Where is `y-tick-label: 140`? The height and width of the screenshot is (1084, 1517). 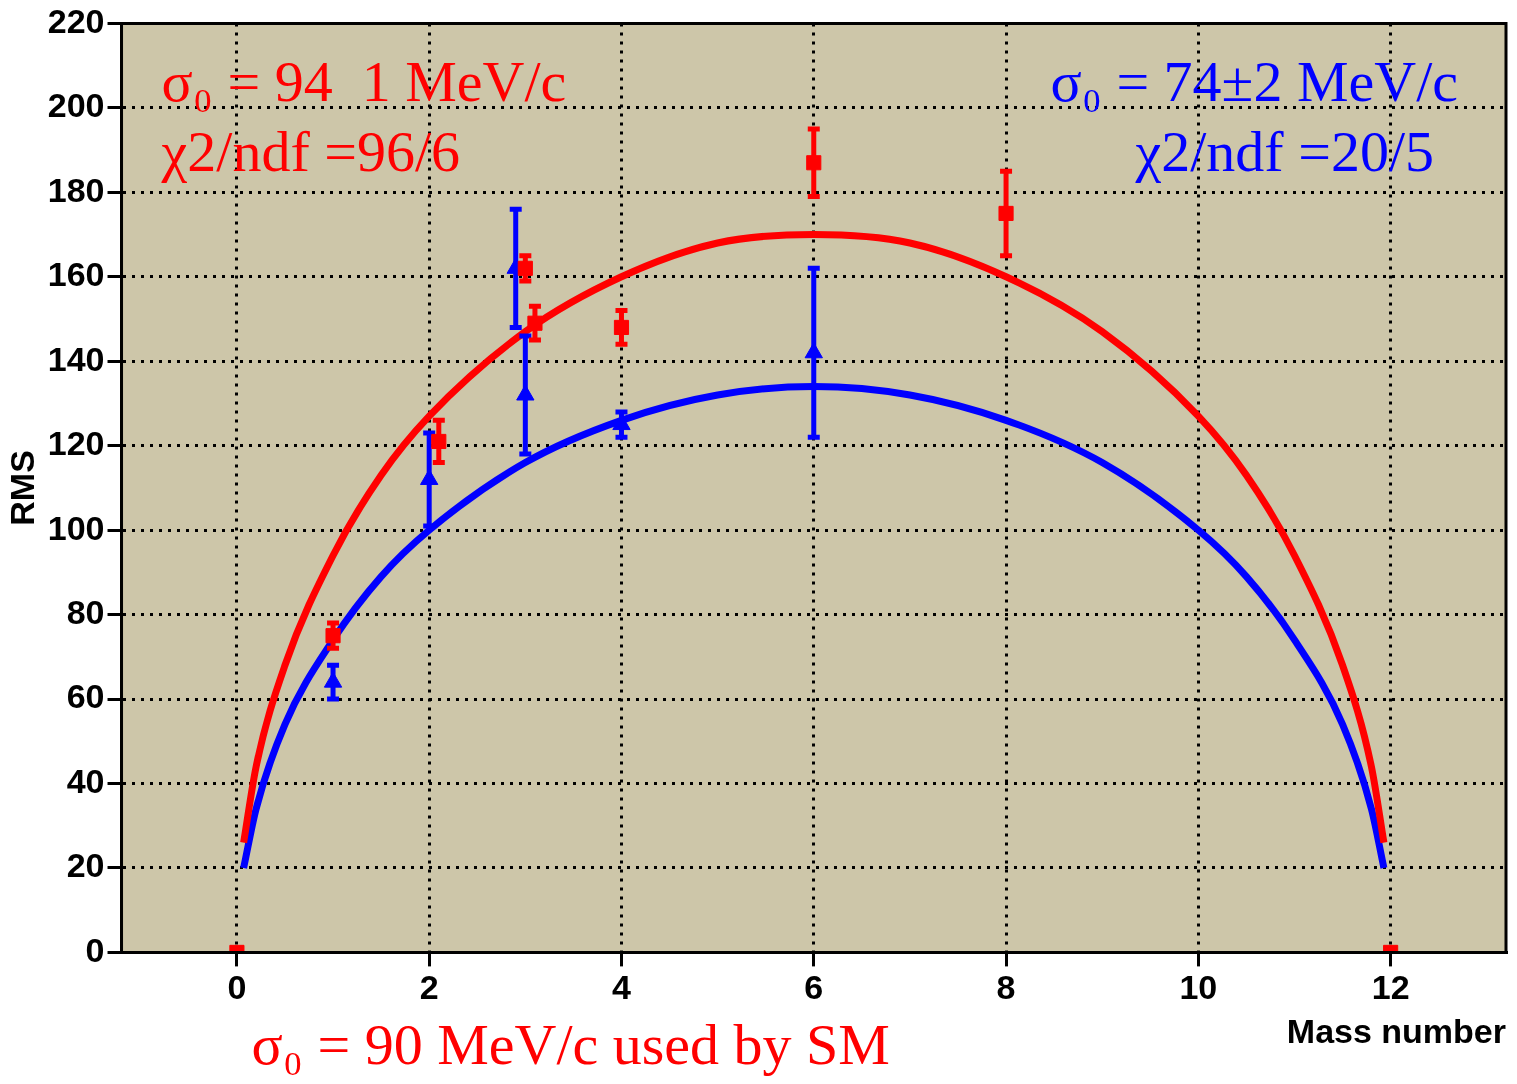 y-tick-label: 140 is located at coordinates (76, 358).